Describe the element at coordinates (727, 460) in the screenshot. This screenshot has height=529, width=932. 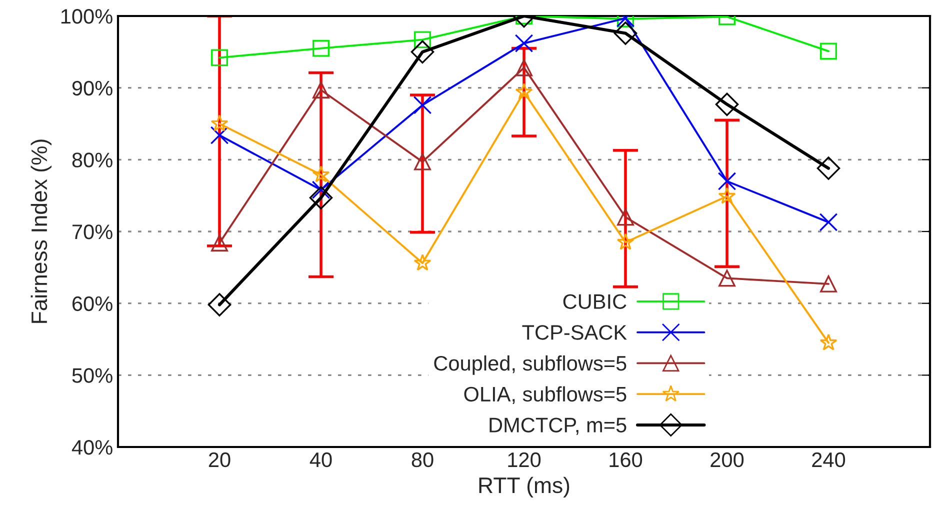
I see `x-tick-label: 200` at that location.